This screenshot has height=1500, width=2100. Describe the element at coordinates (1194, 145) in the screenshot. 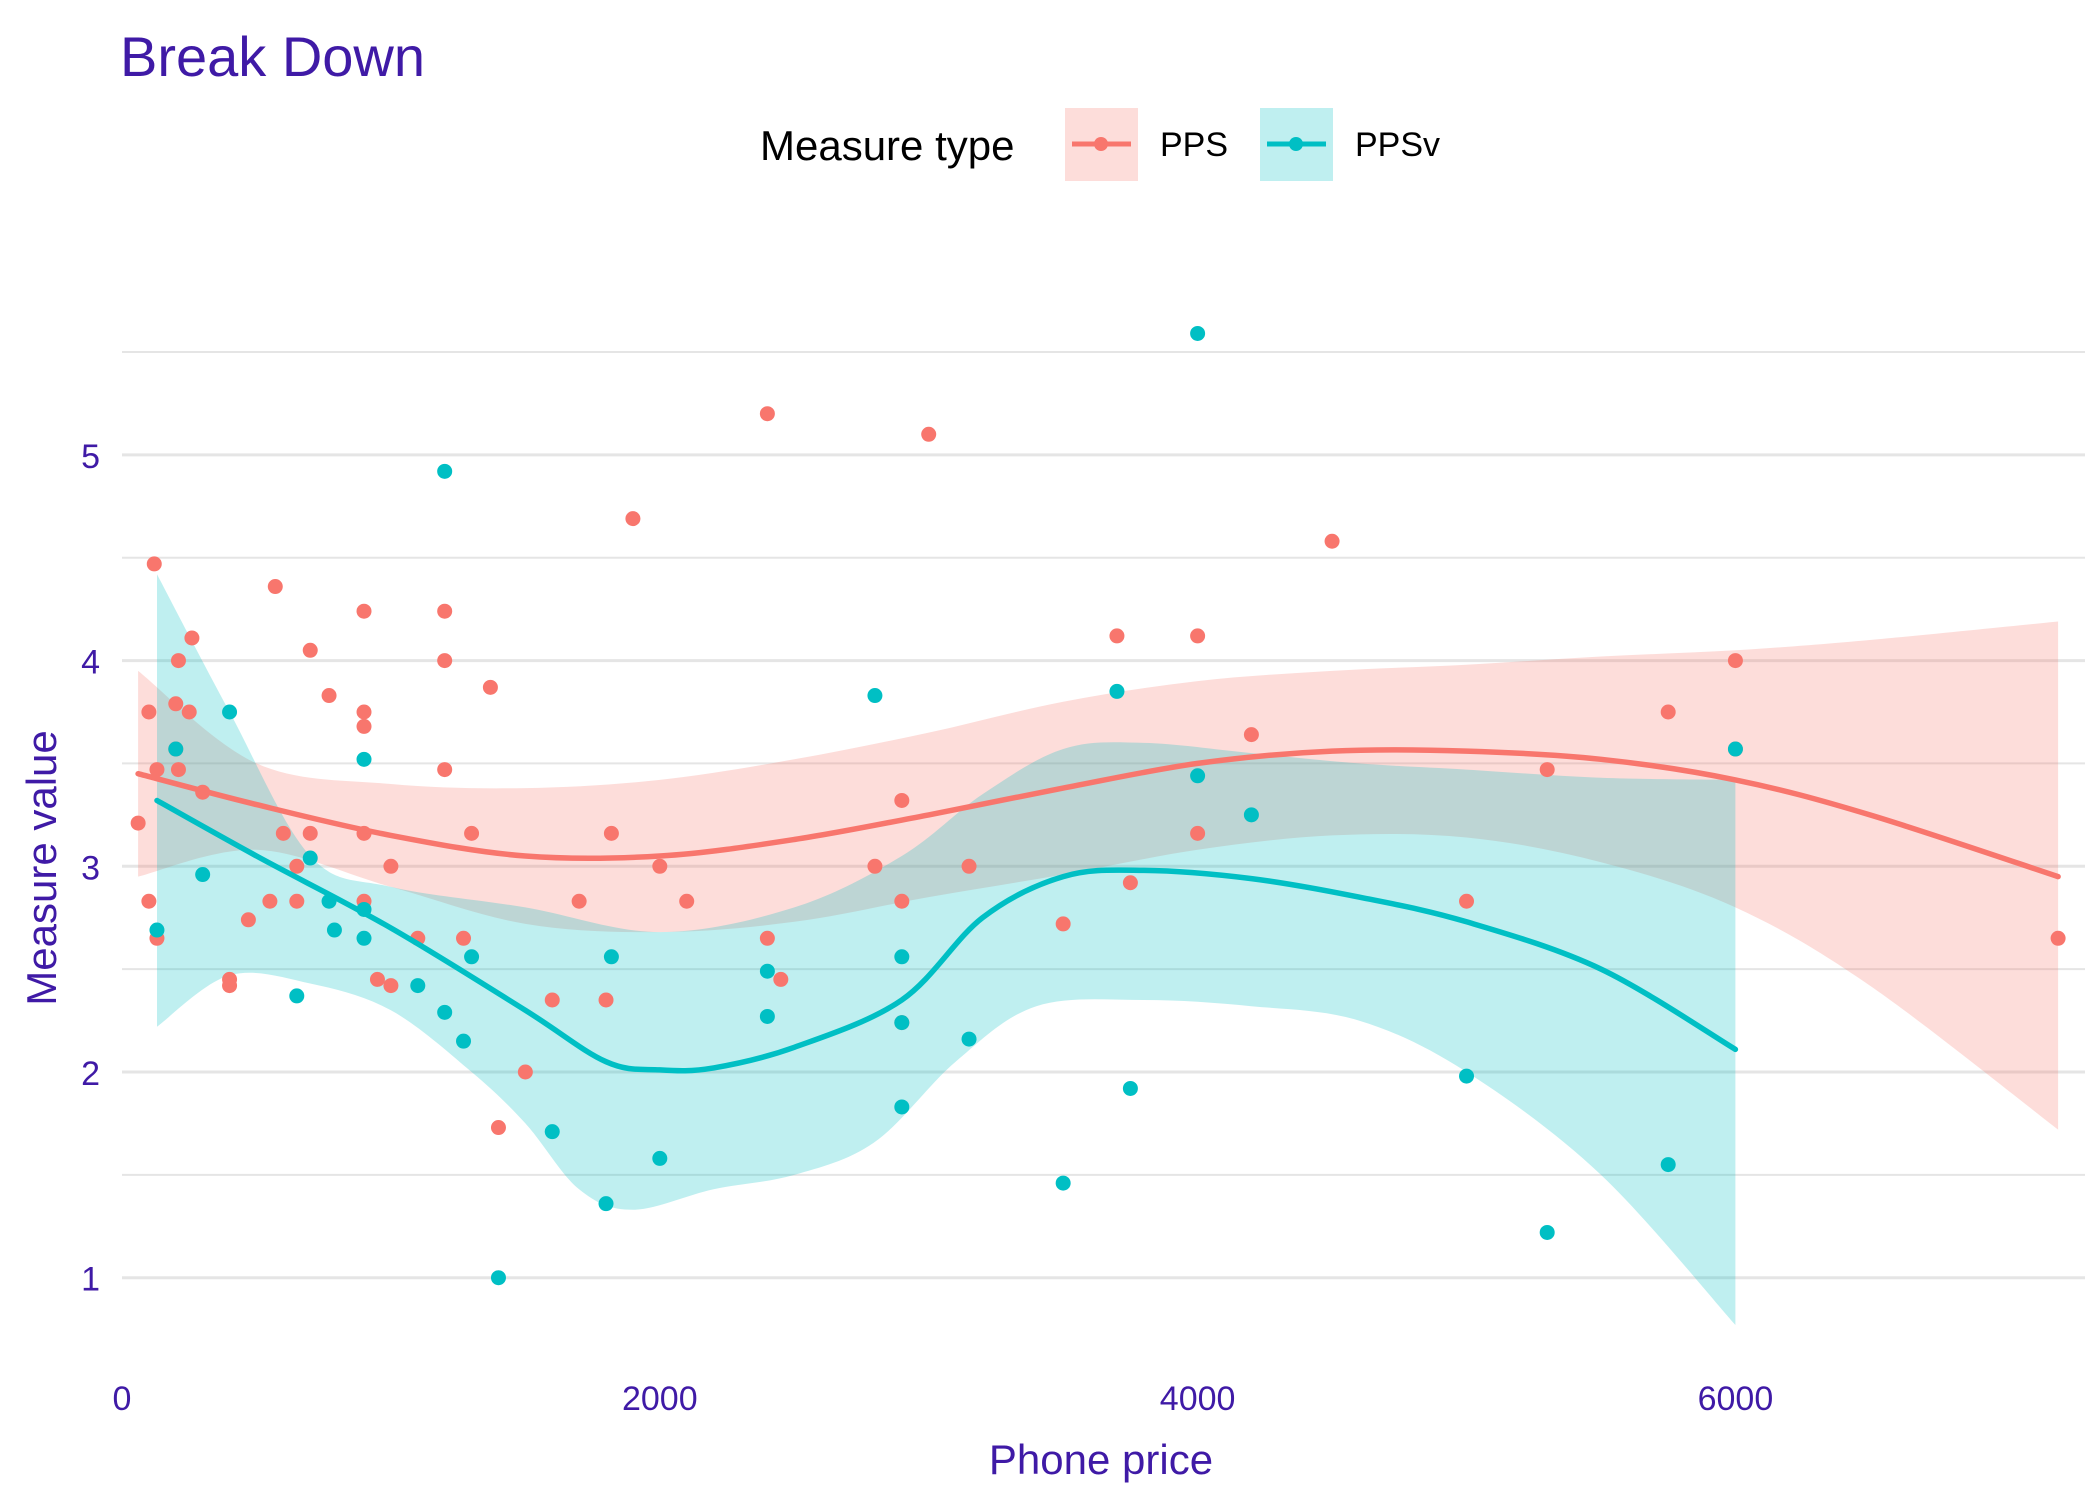

I see `legend-label-pps: PPS` at that location.